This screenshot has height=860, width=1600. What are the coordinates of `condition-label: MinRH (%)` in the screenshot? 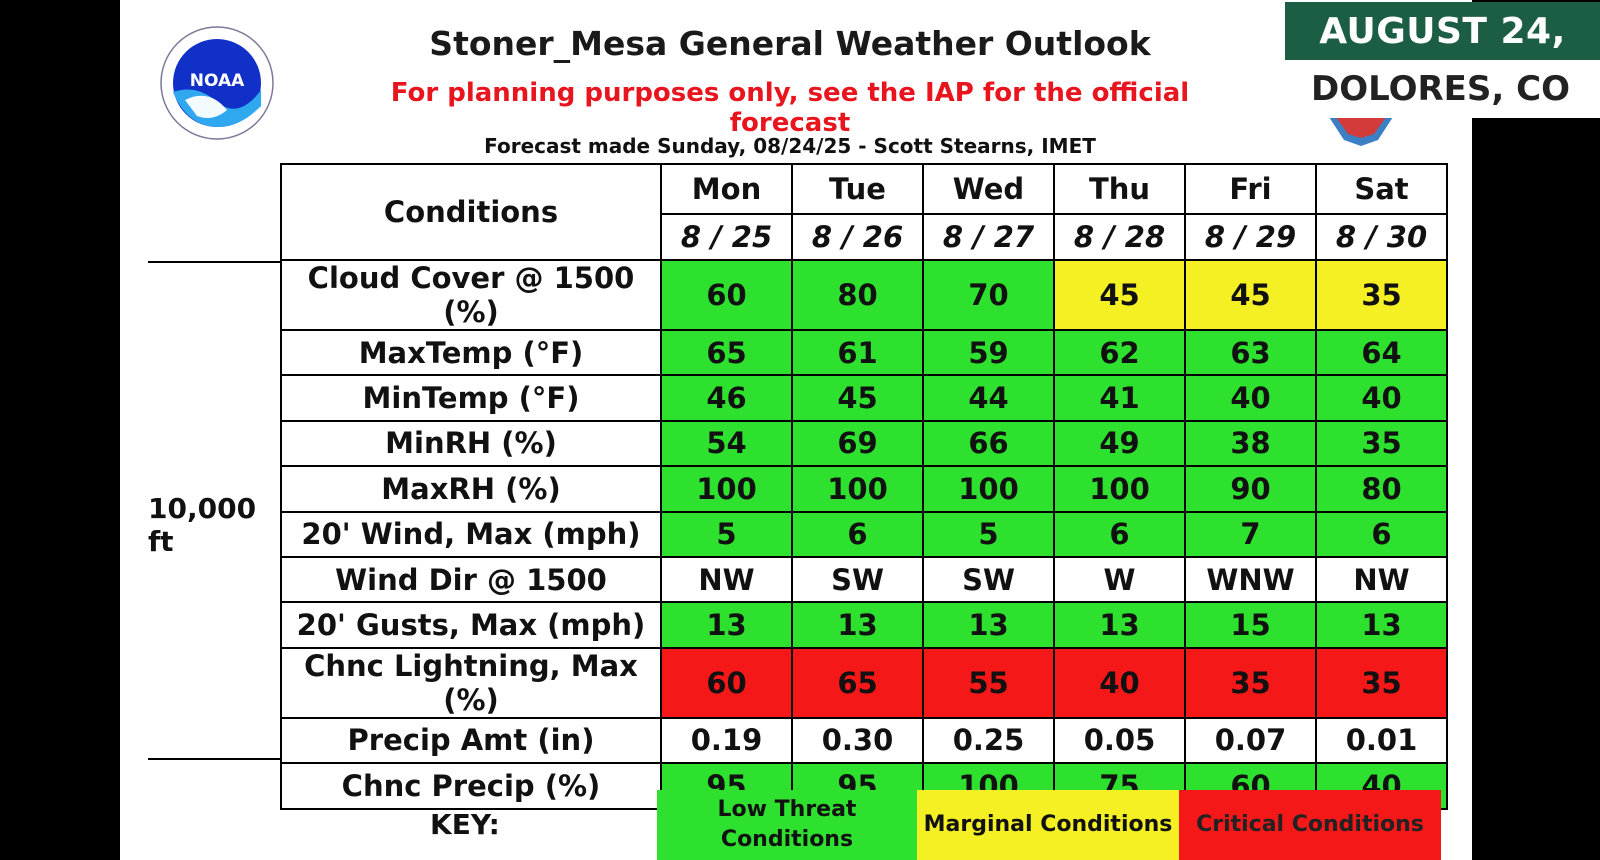 It's located at (471, 443).